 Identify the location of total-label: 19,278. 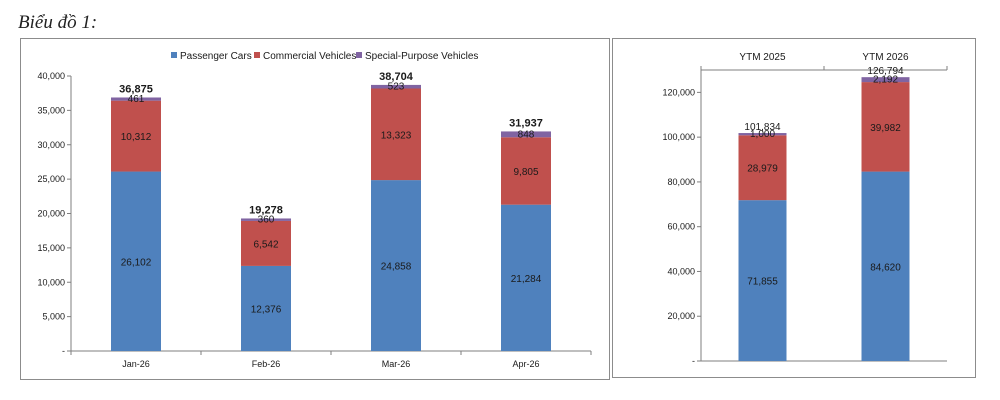
(266, 210).